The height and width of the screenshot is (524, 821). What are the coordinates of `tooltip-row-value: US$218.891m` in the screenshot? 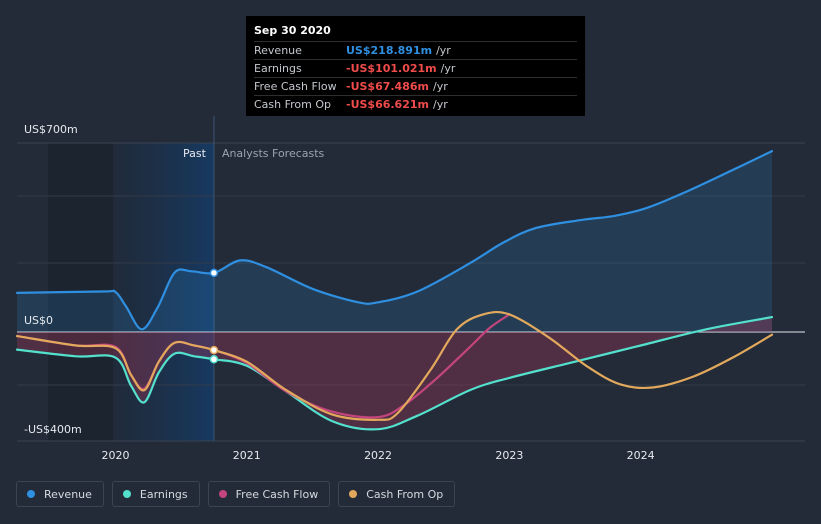 It's located at (389, 50).